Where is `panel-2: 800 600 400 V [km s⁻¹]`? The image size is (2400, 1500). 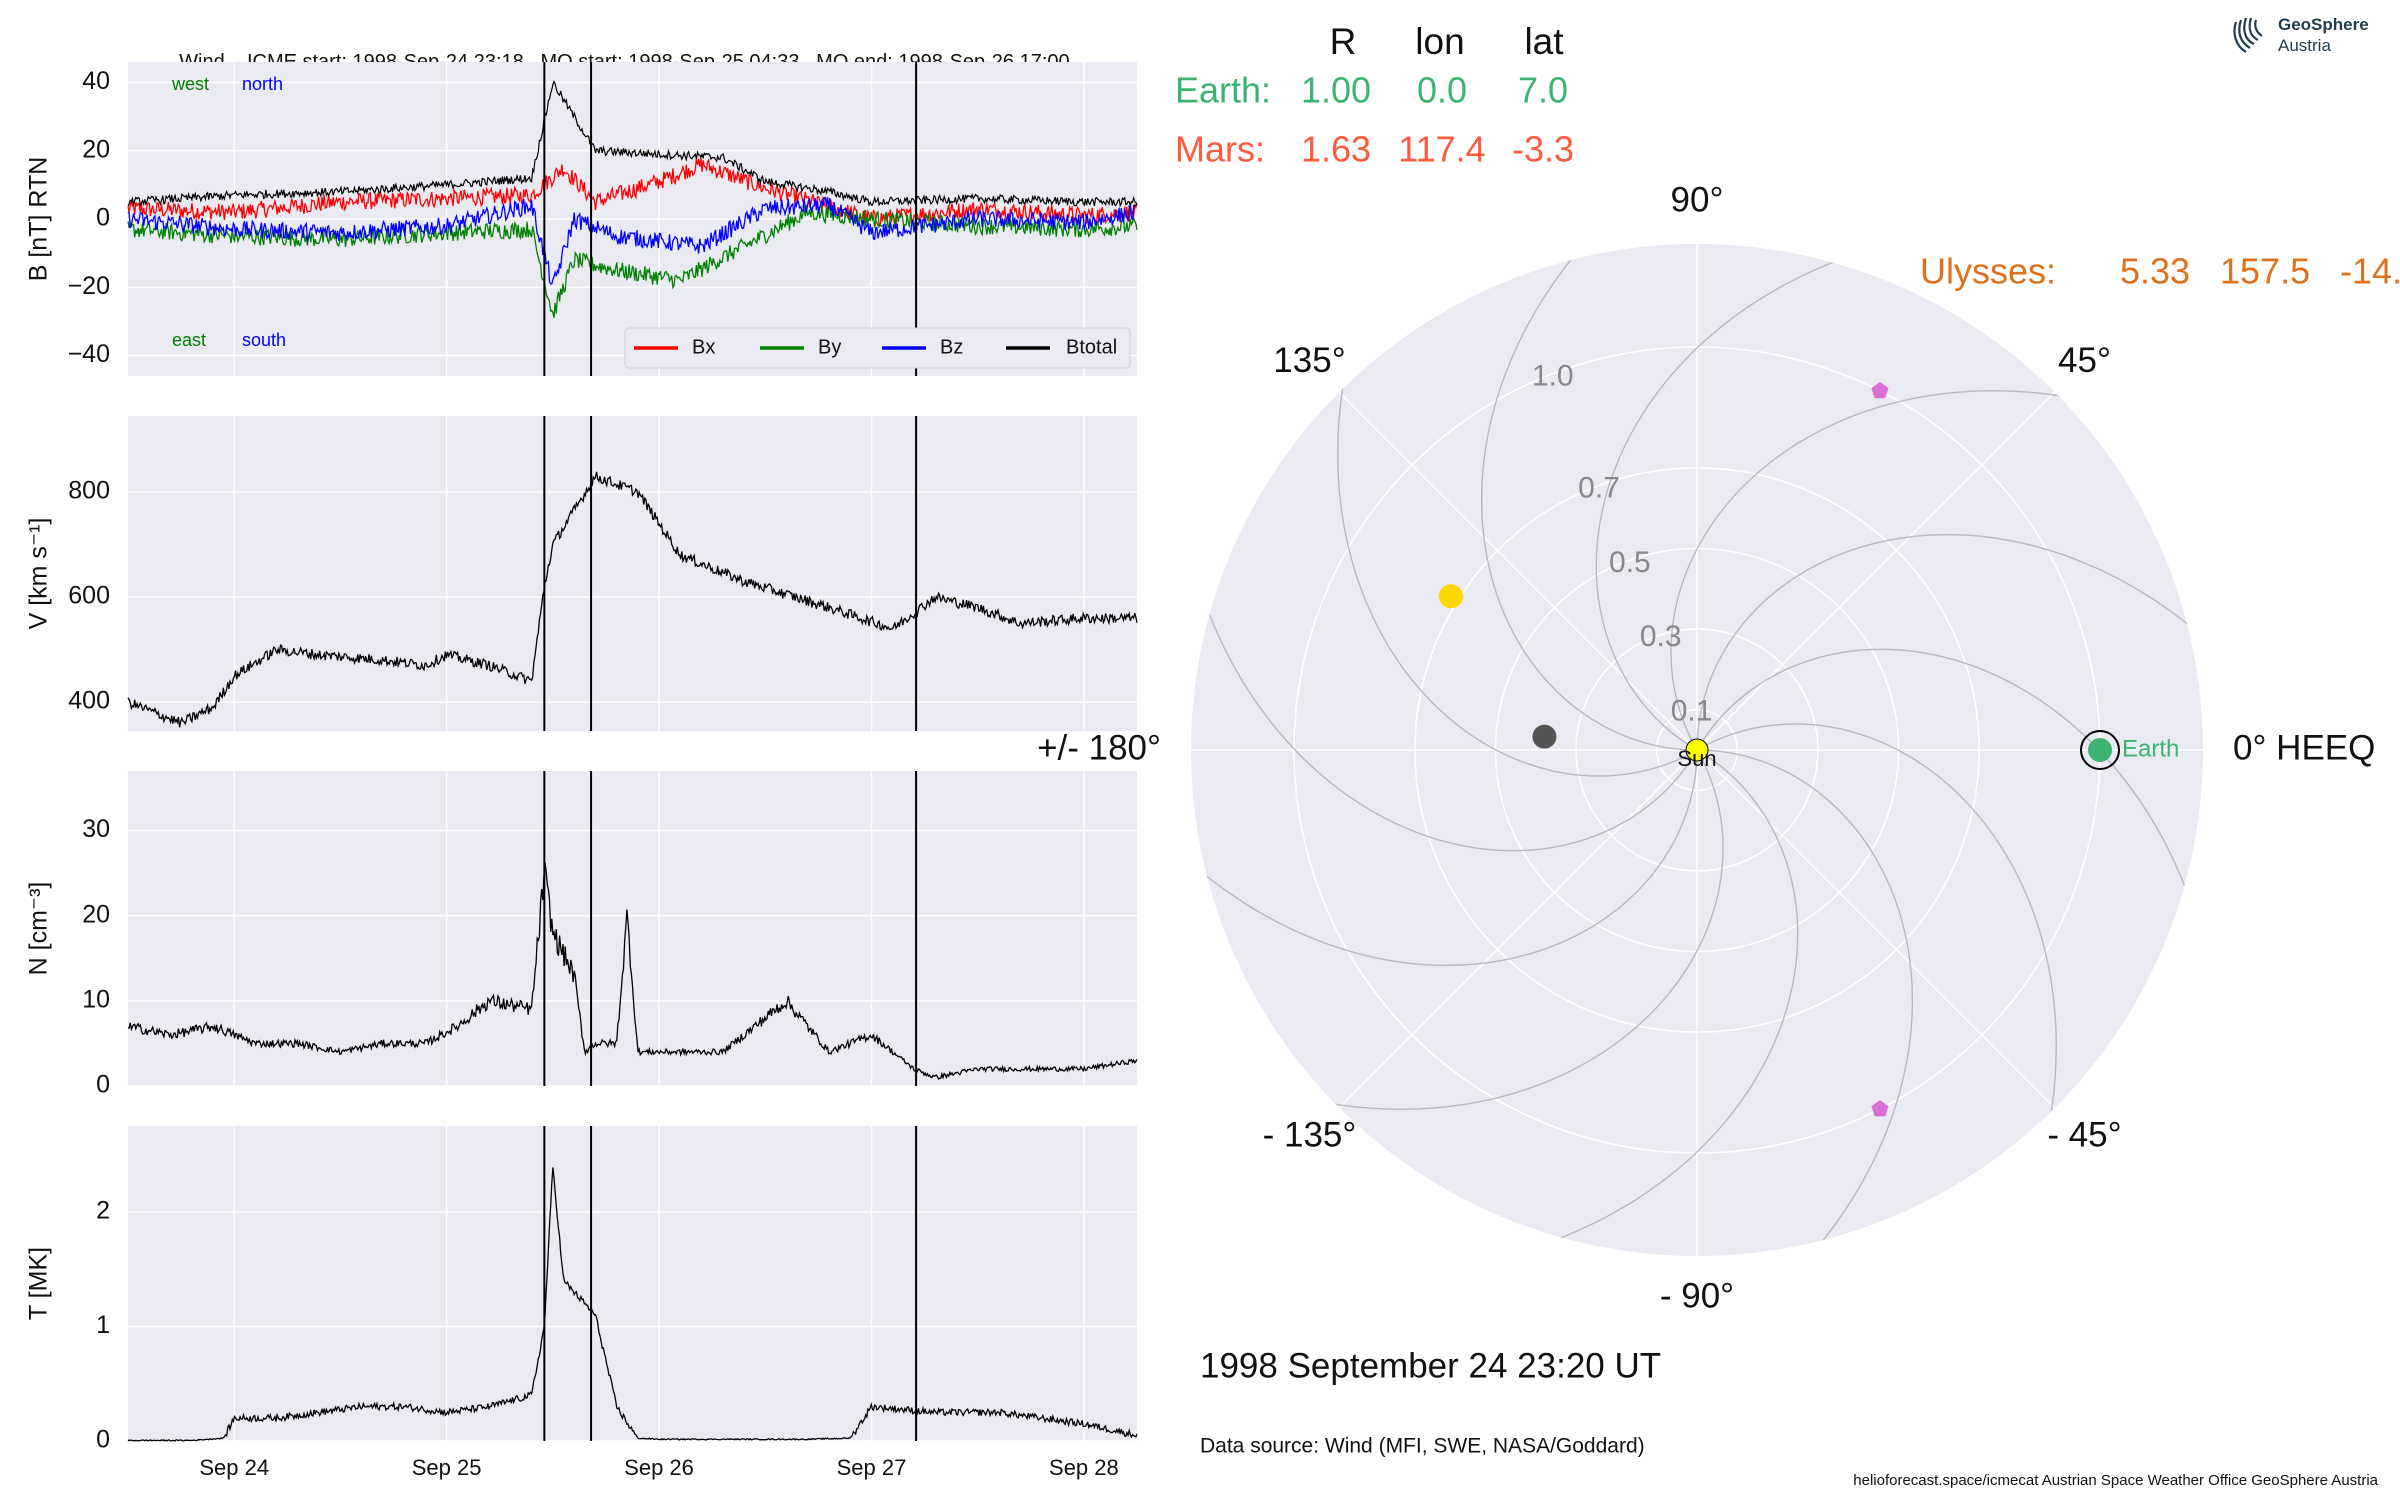
panel-2: 800 600 400 V [km s⁻¹] is located at coordinates (581, 573).